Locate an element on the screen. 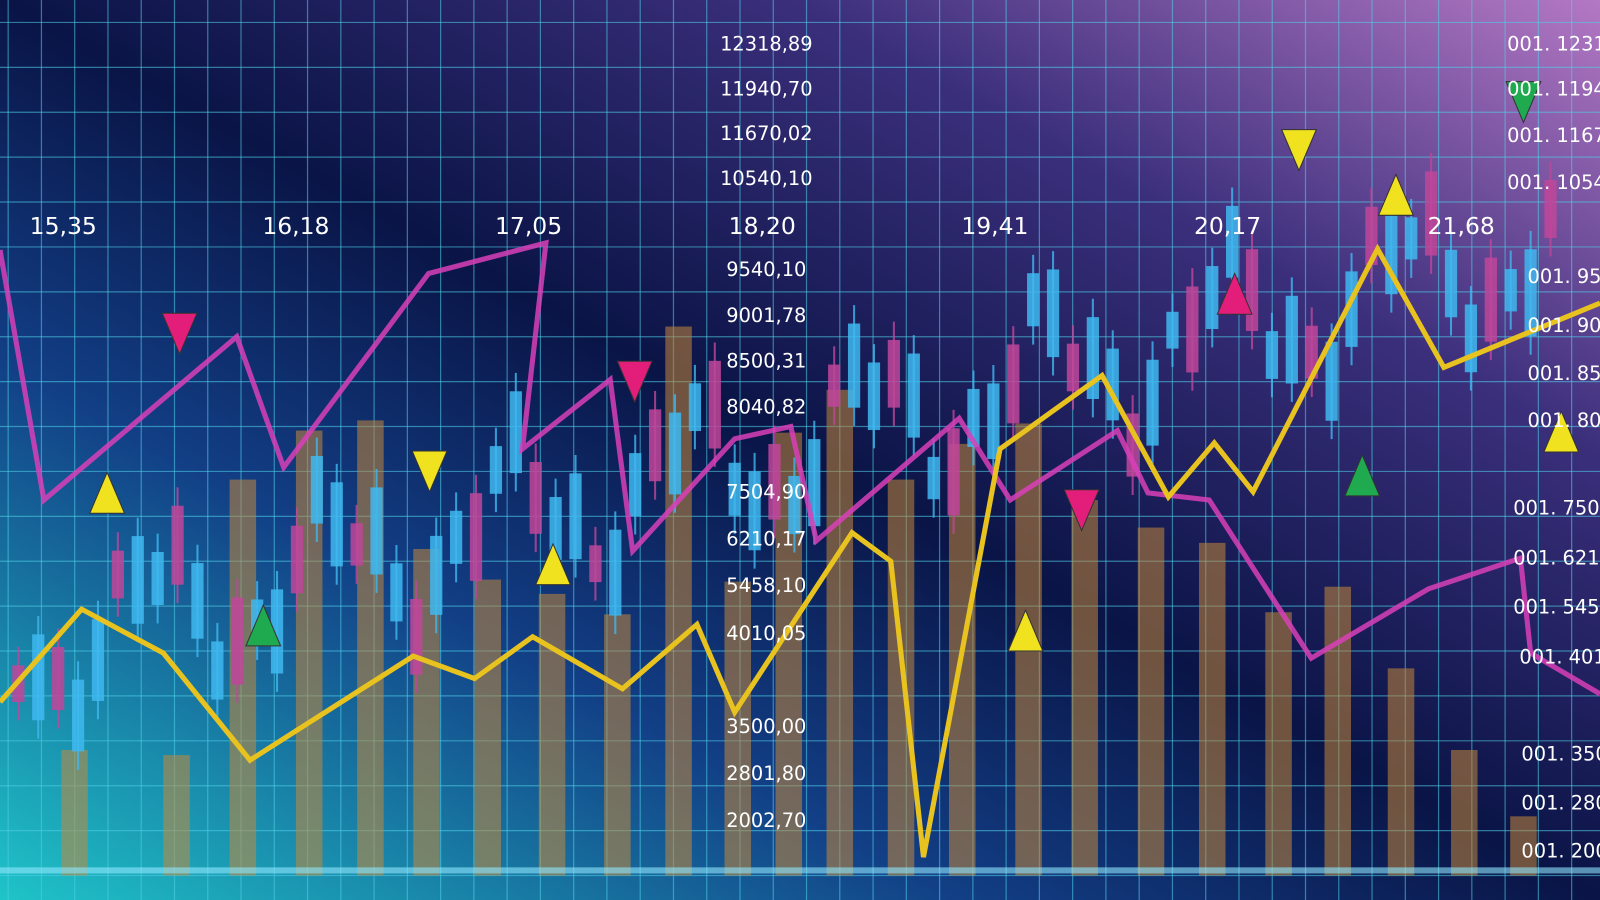 The height and width of the screenshot is (900, 1600). center-label: 8040,82 is located at coordinates (766, 407).